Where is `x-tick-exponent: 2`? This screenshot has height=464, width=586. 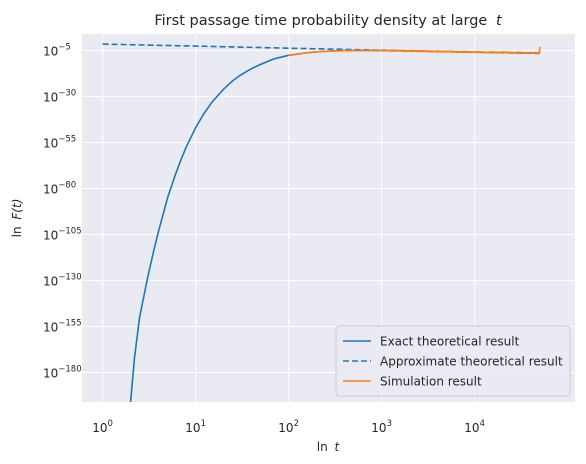 x-tick-exponent: 2 is located at coordinates (296, 424).